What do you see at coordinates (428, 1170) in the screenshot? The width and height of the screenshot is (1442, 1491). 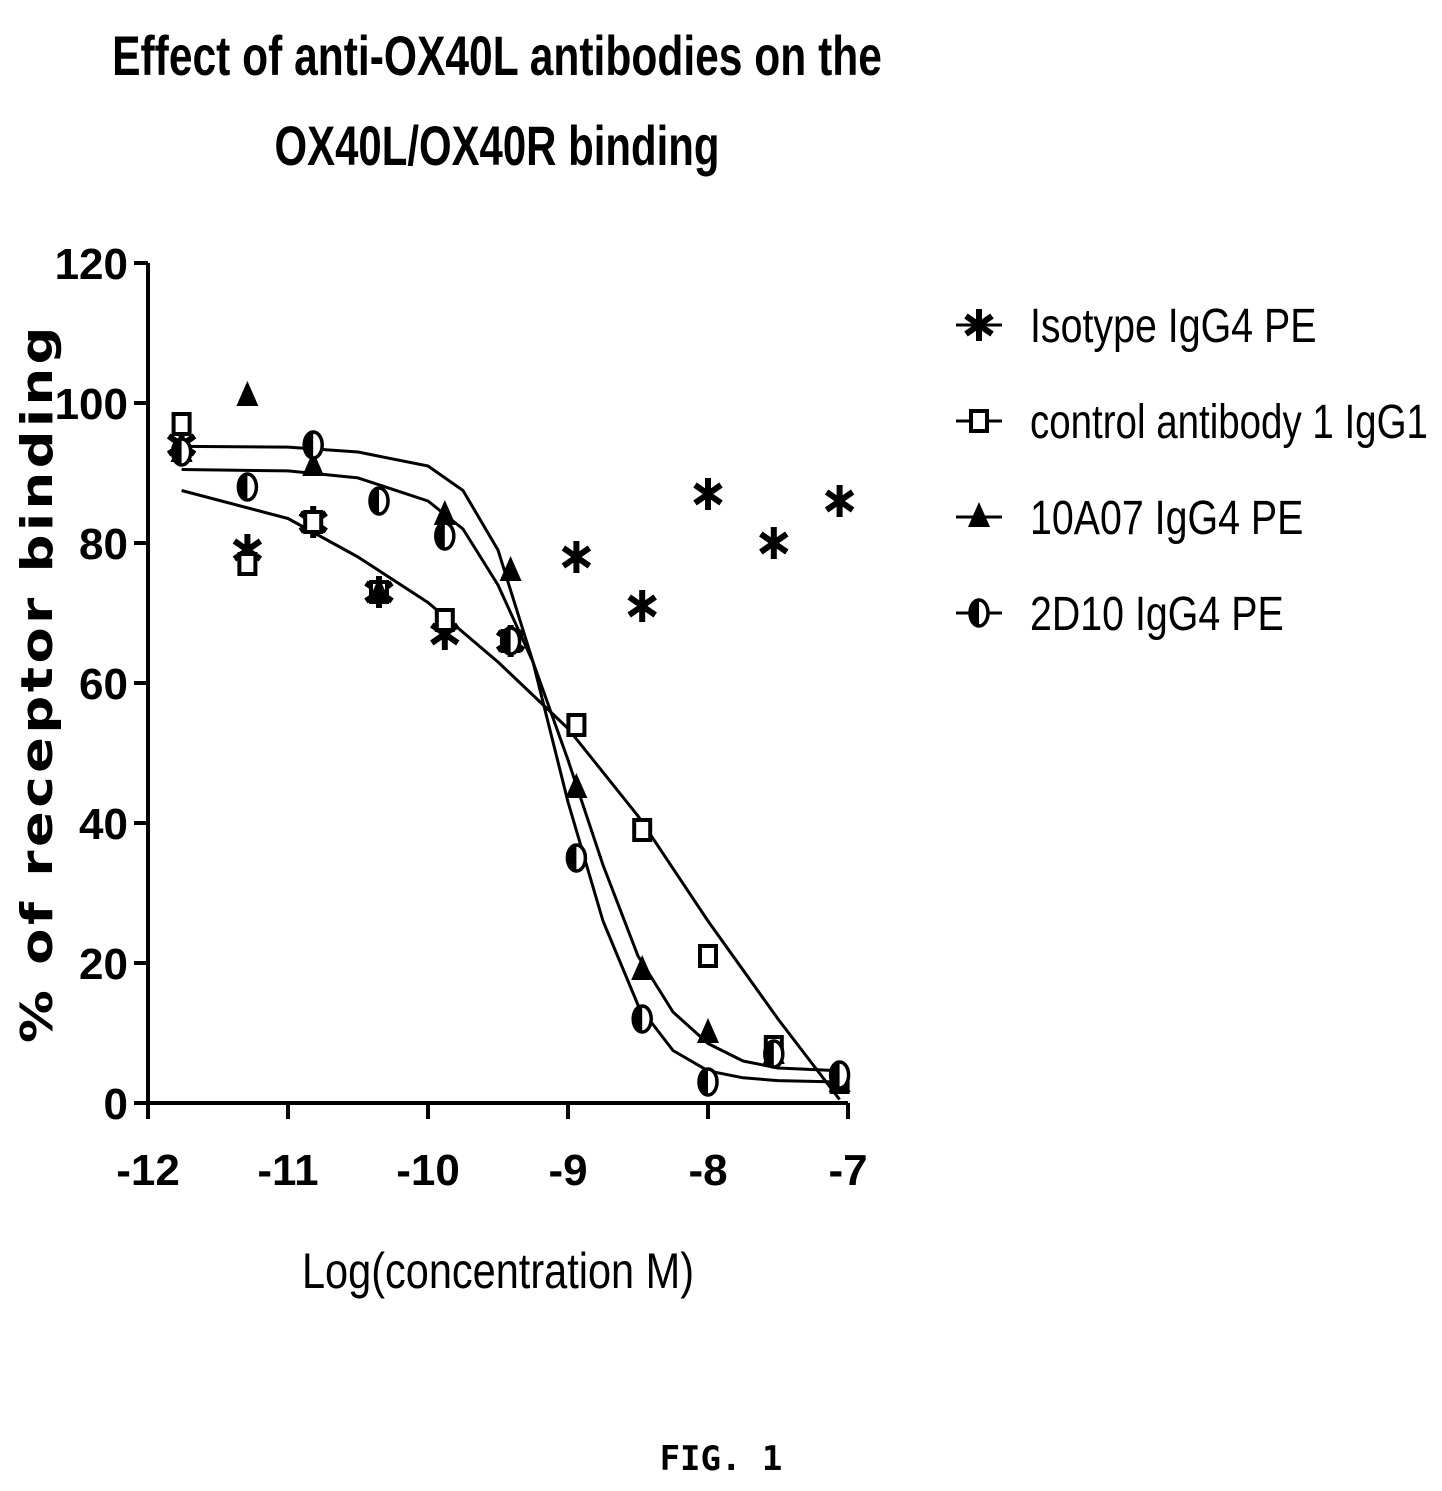 I see `x-tick-label: -10` at bounding box center [428, 1170].